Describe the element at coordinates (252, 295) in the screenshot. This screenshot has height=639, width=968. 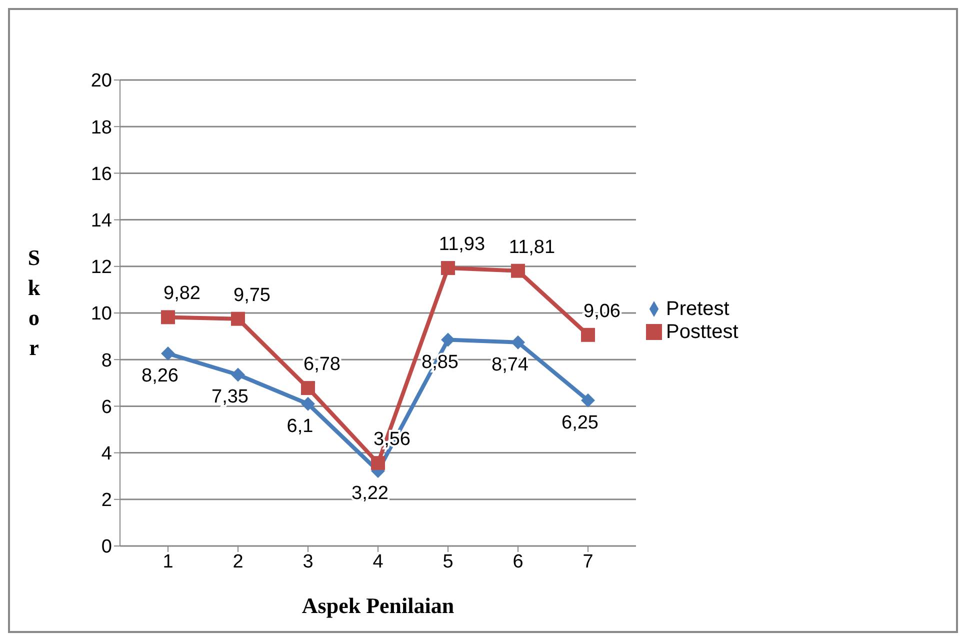
I see `data-label: 9,75` at that location.